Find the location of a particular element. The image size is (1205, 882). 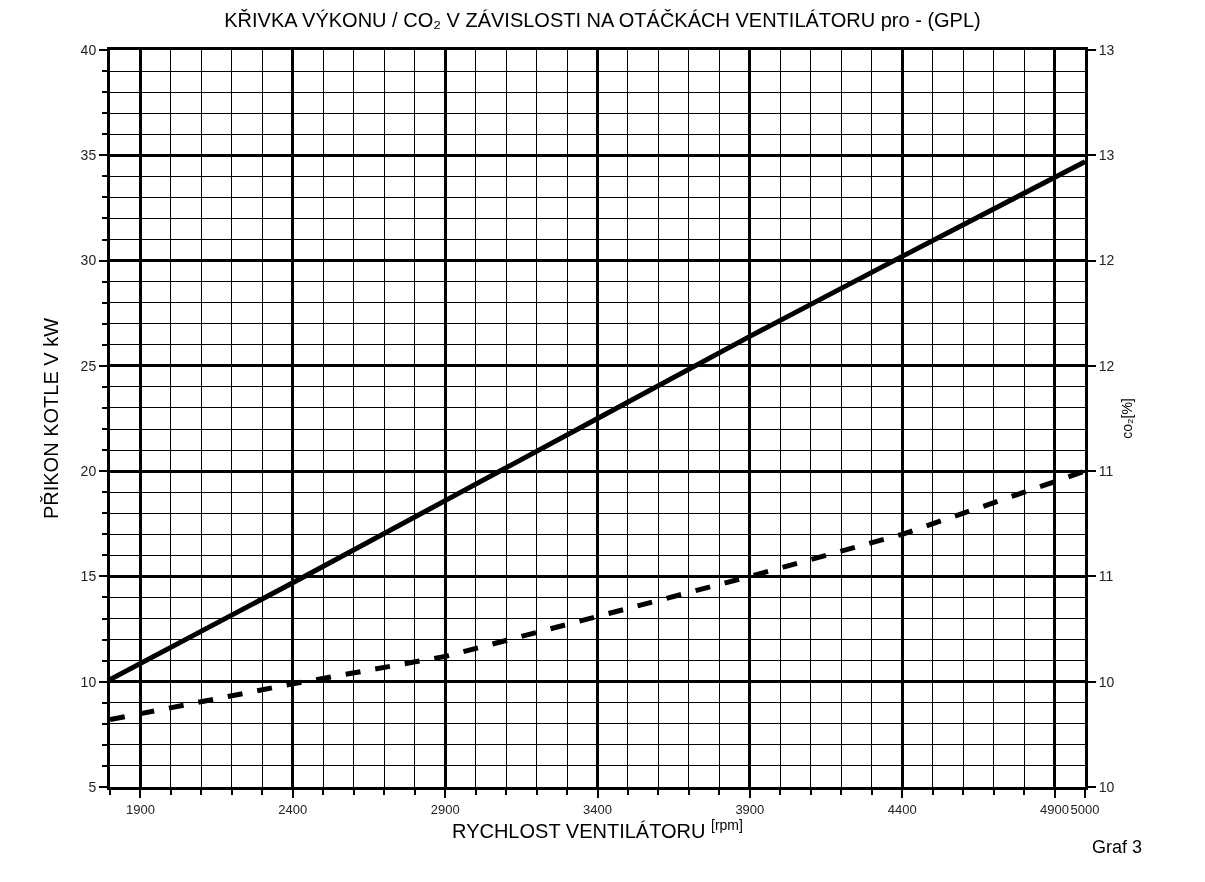

y-tick-label: 35 is located at coordinates (88, 155).